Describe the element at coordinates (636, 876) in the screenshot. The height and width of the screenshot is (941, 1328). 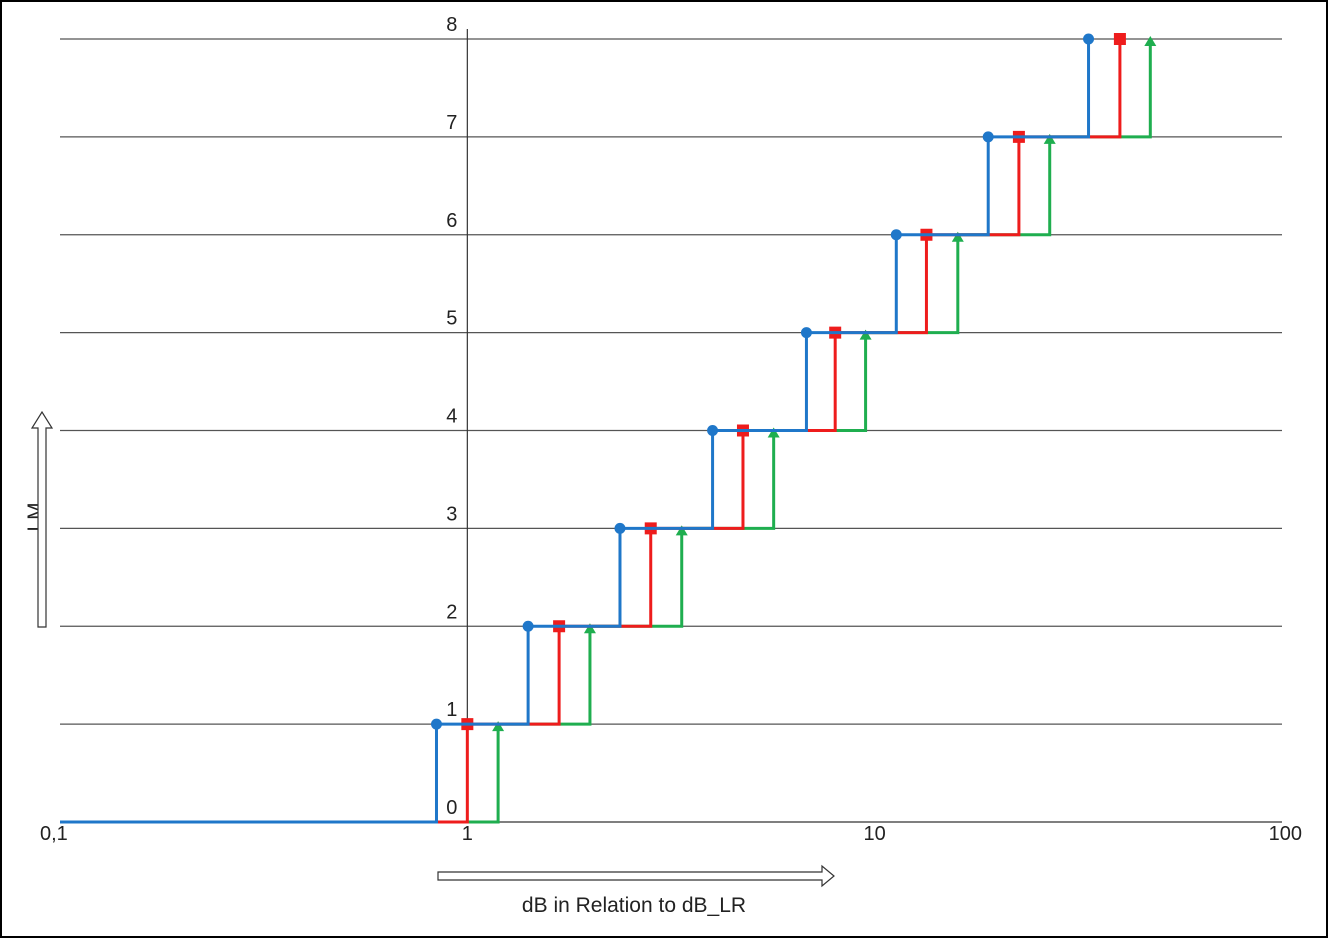
I see `x-axis-arrow-icon` at that location.